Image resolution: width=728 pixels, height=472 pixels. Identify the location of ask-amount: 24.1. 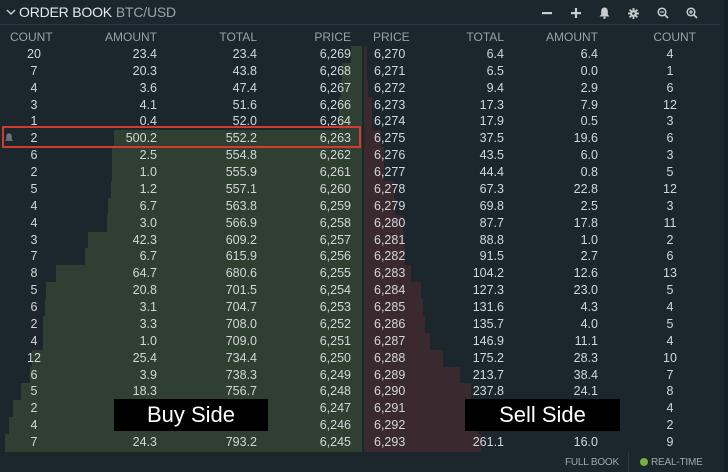
(585, 391).